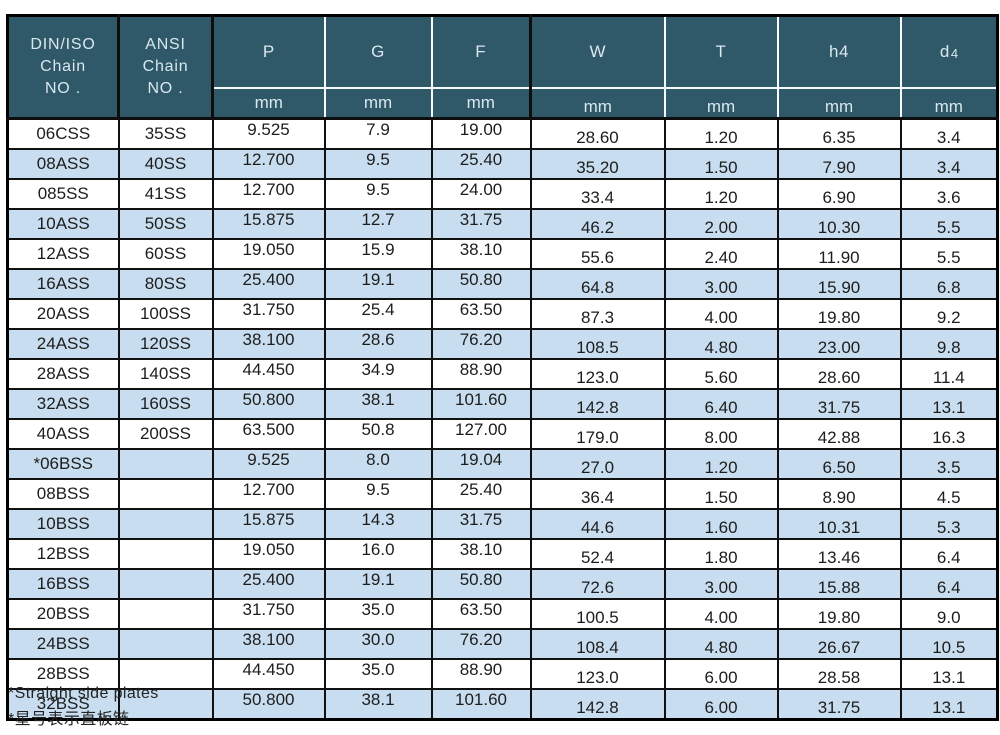  I want to click on cell-p: 19.050, so click(268, 253).